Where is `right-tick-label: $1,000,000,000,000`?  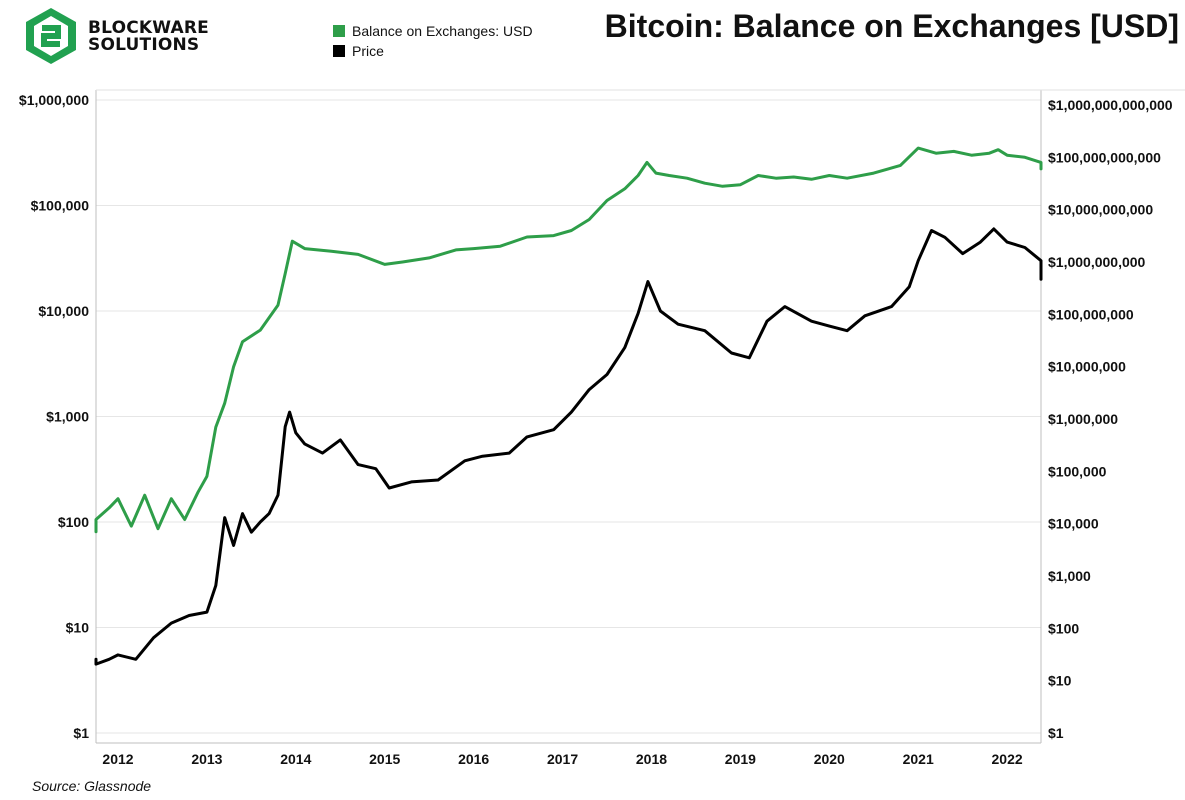 right-tick-label: $1,000,000,000,000 is located at coordinates (1110, 105).